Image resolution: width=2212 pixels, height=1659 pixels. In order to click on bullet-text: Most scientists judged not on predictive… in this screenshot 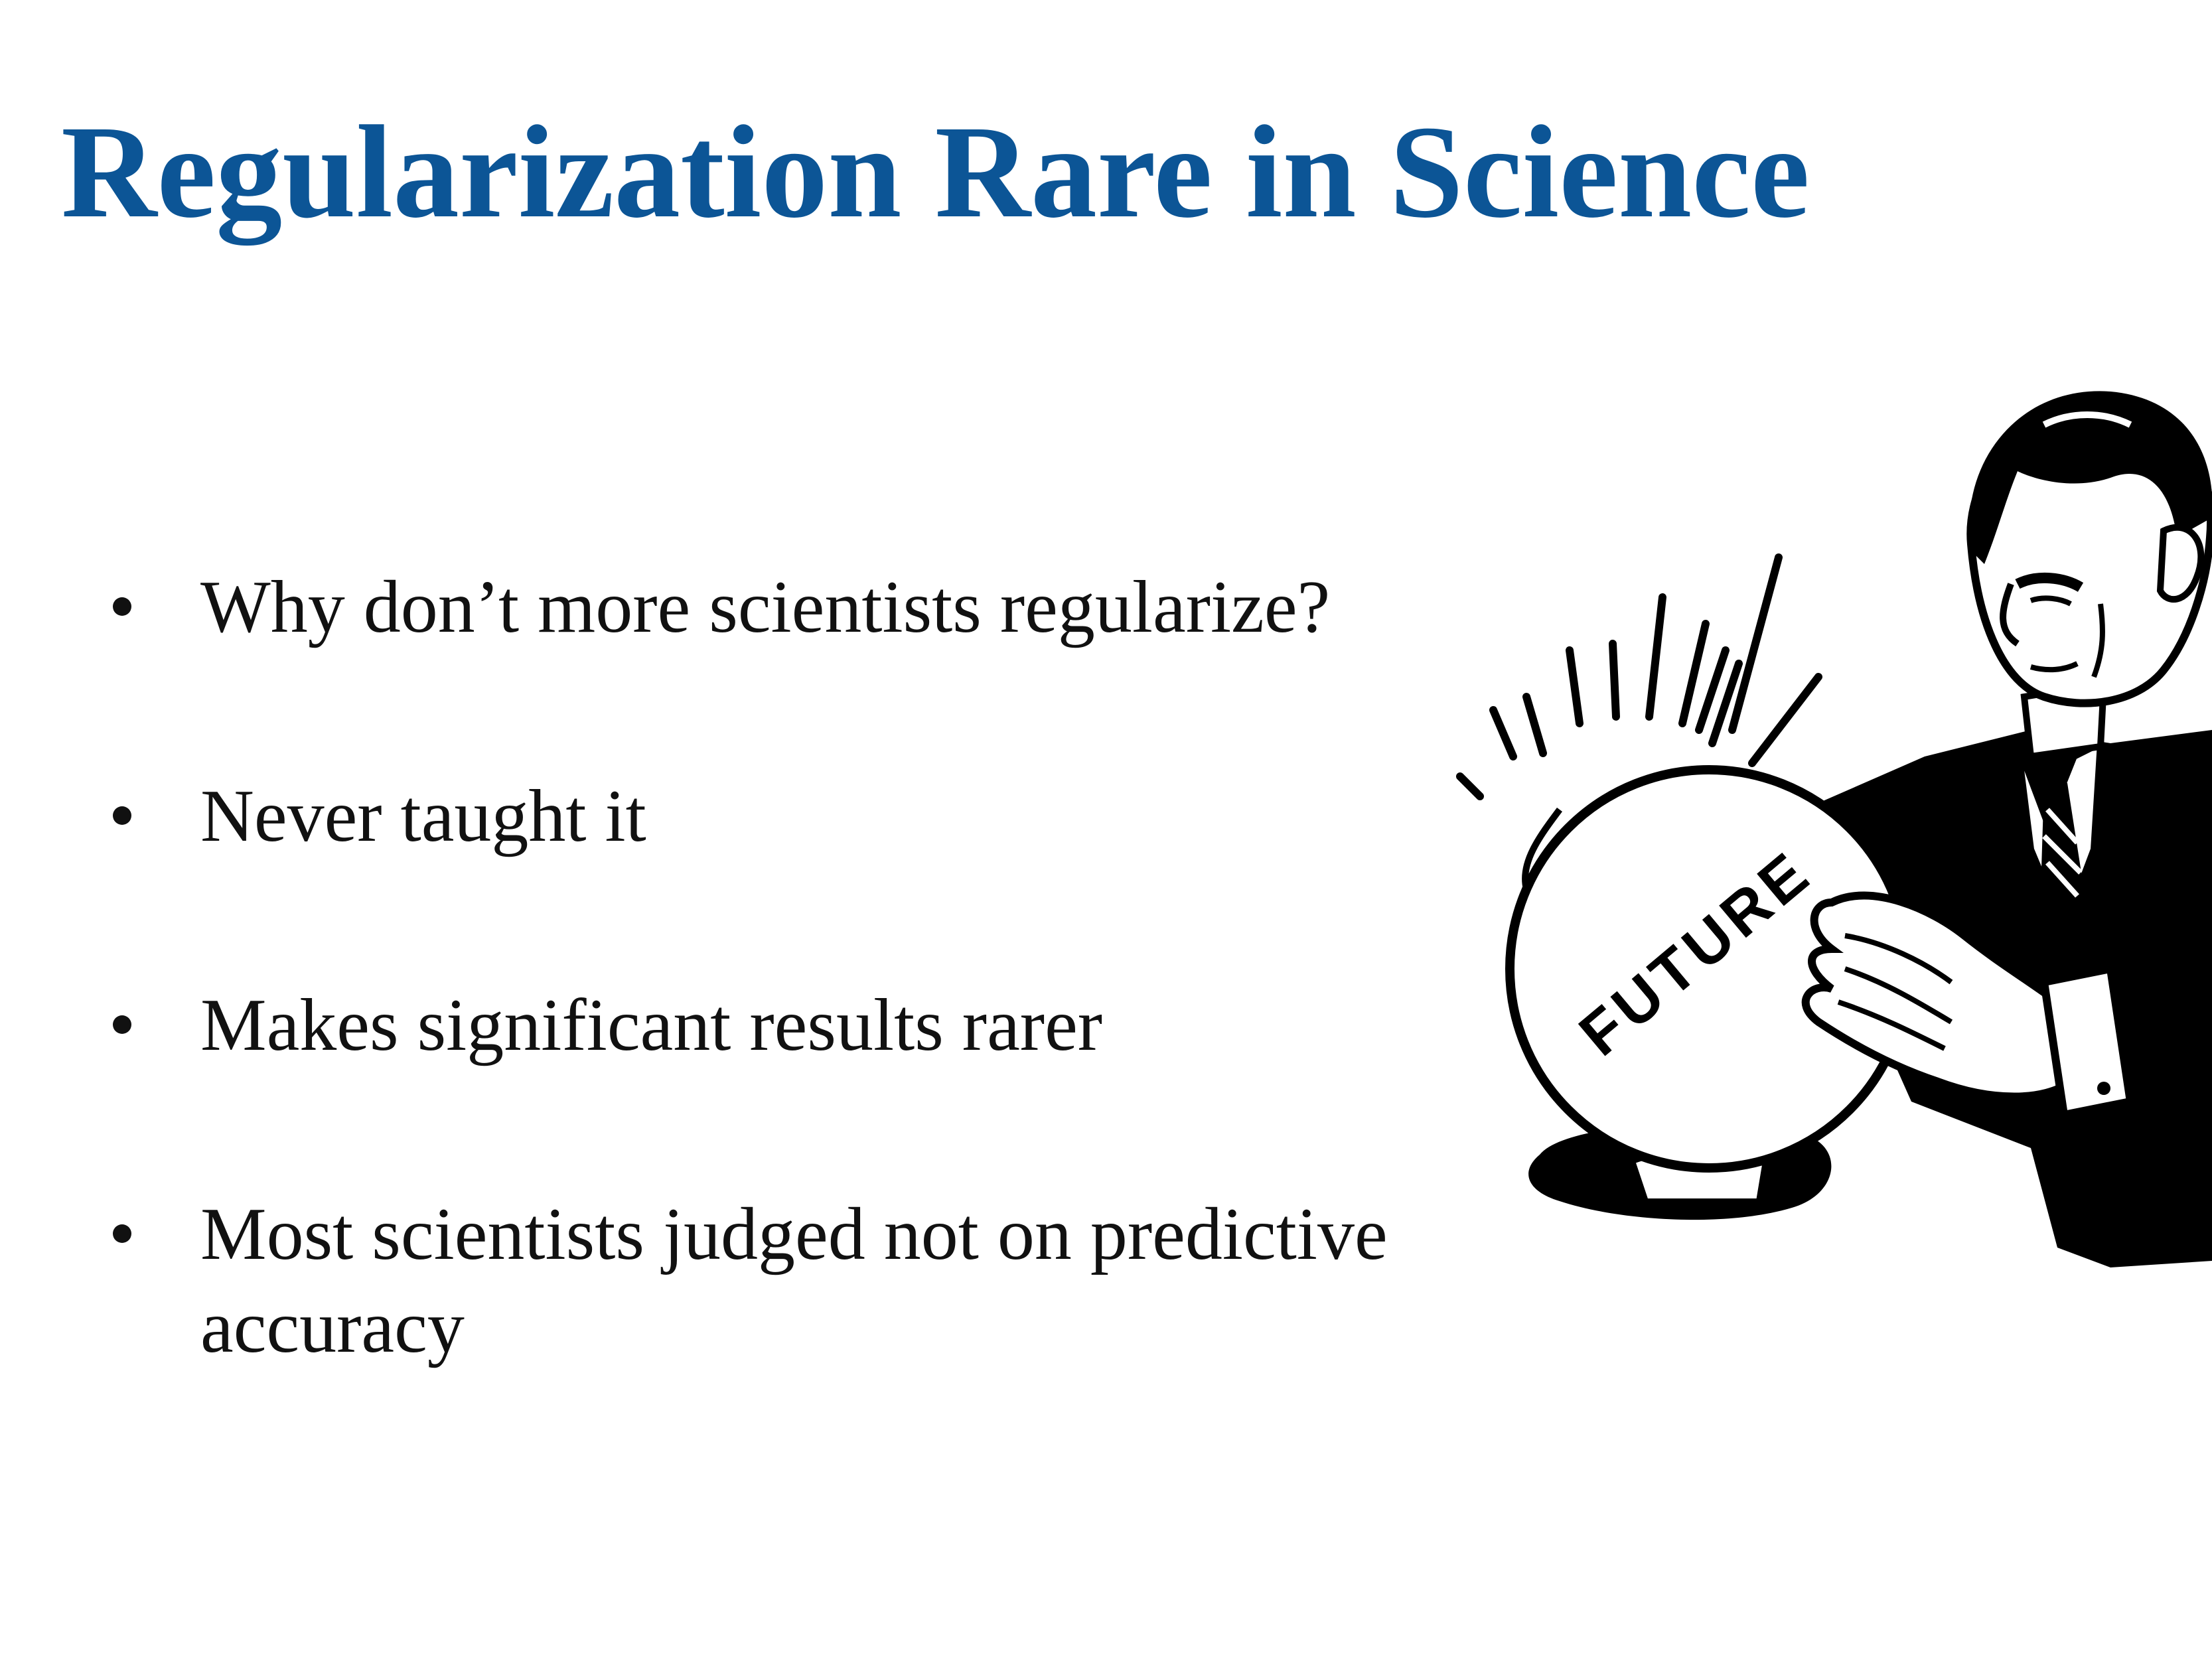, I will do `click(794, 1280)`.